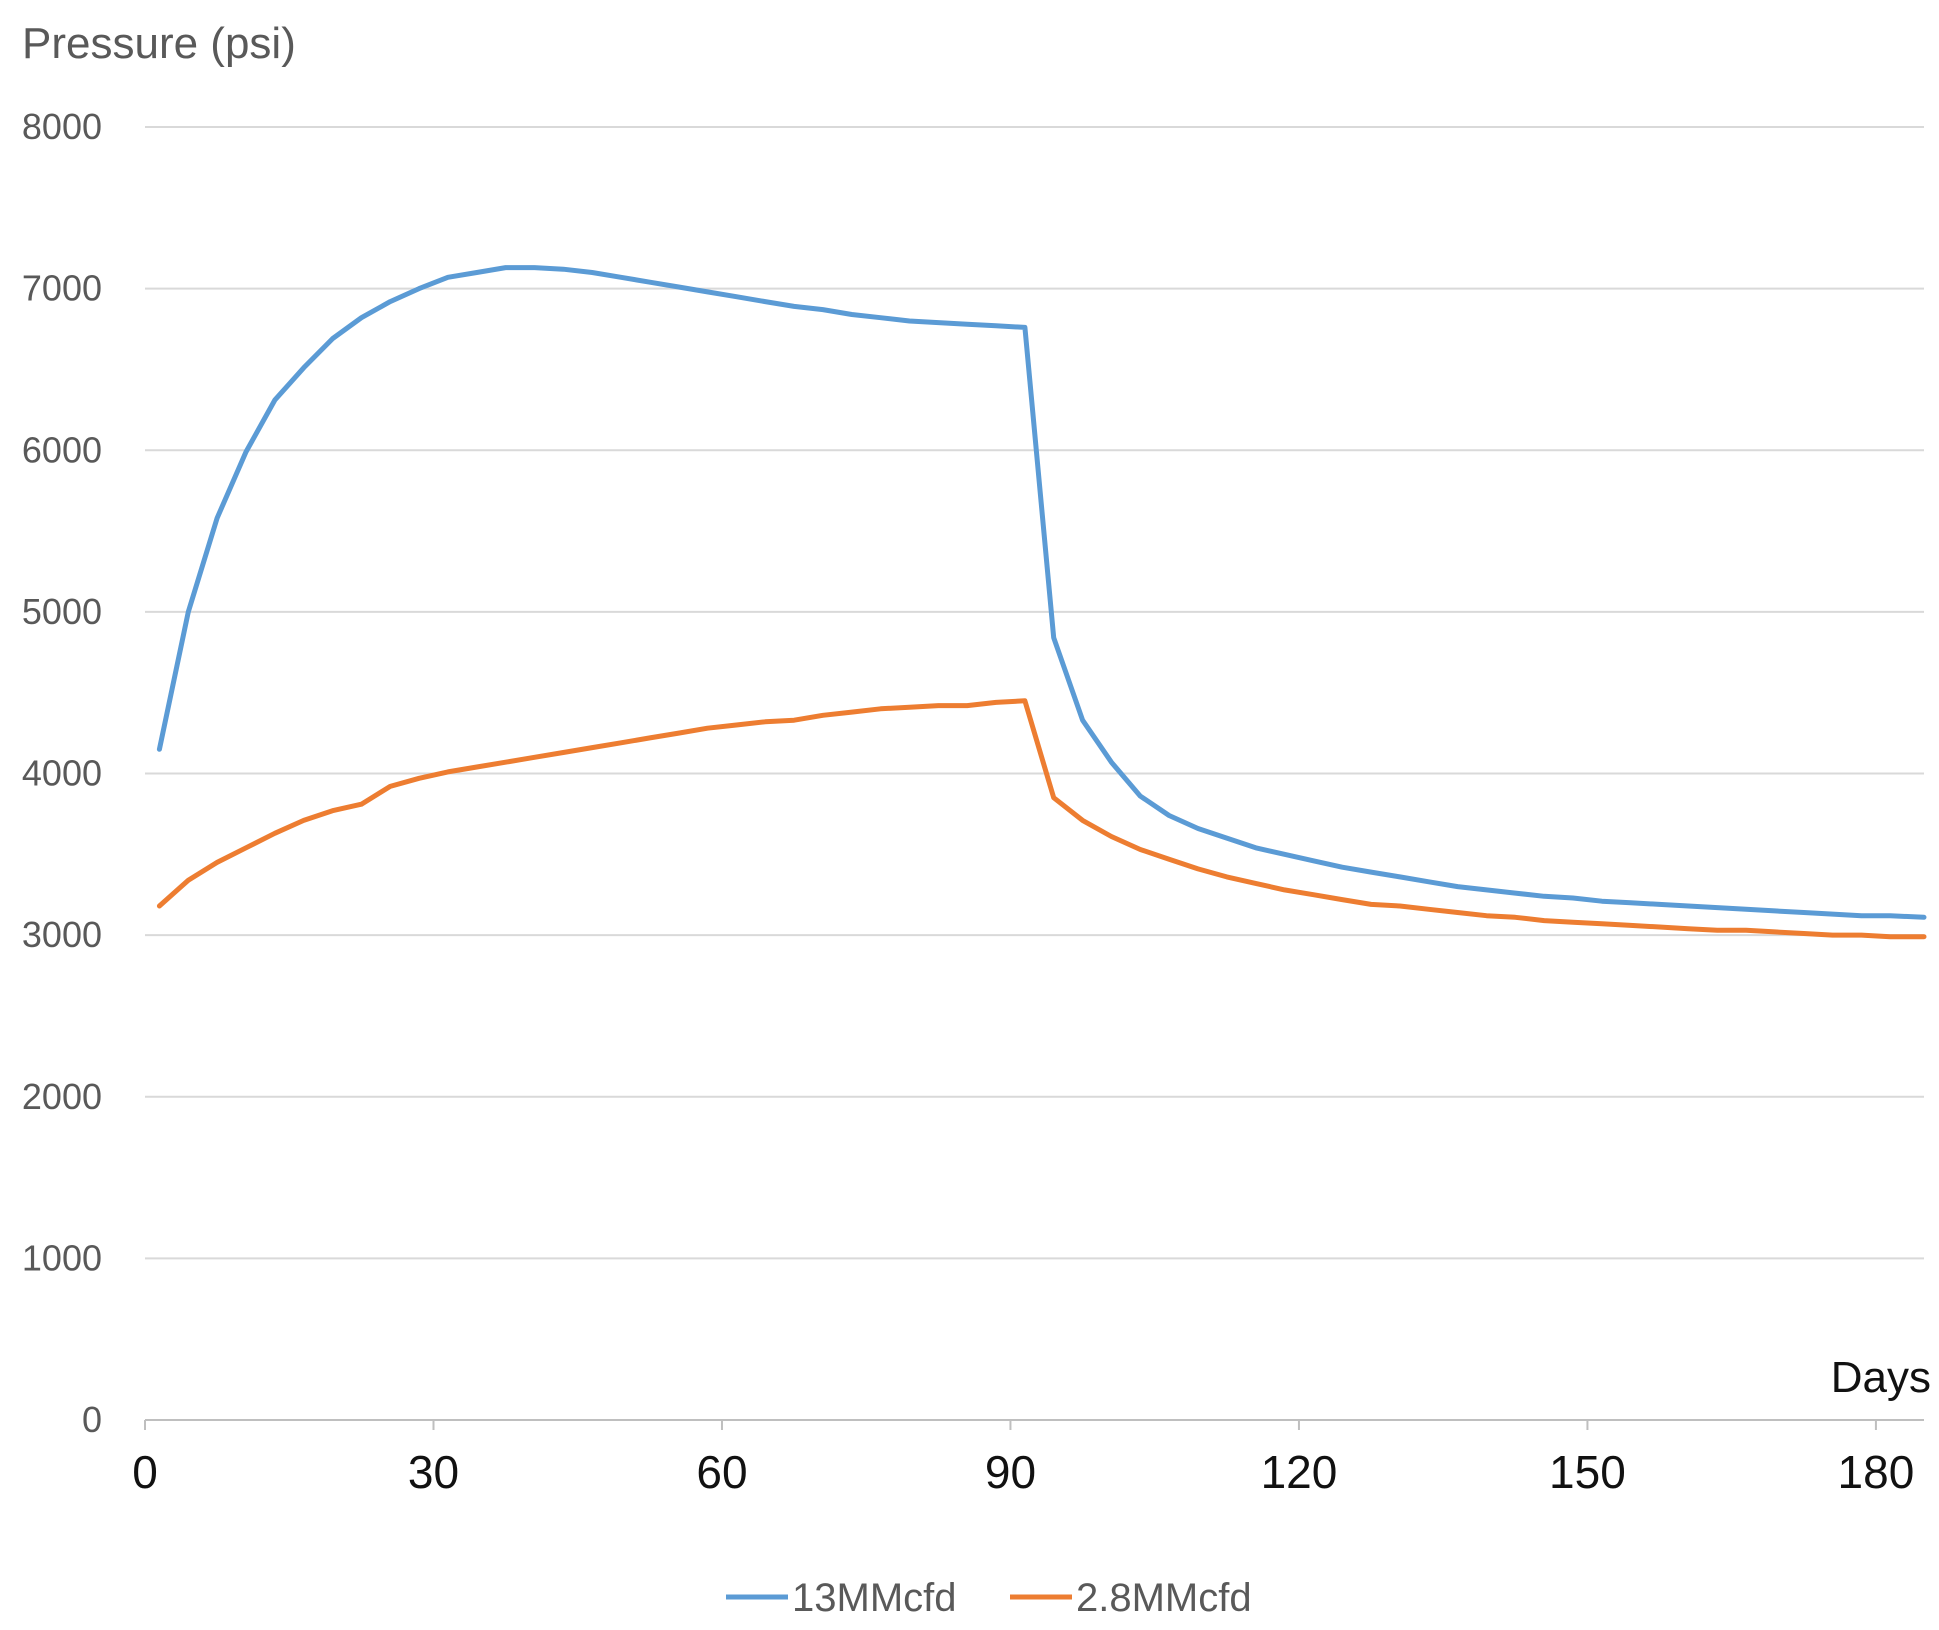 This screenshot has height=1630, width=1939. I want to click on y-tick-label: 4000, so click(62, 773).